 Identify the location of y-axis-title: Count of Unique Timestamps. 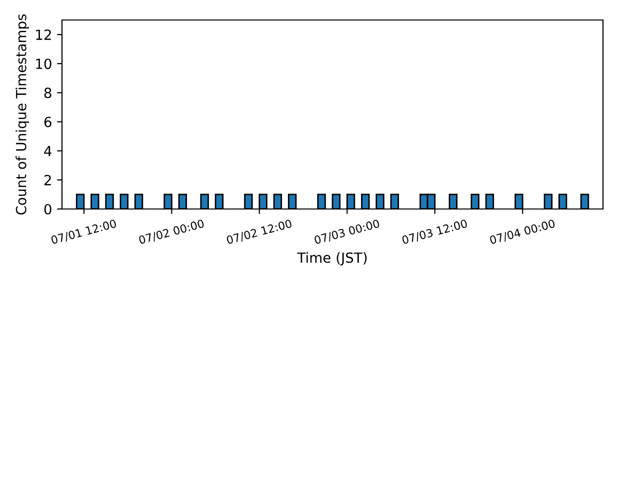
(23, 114).